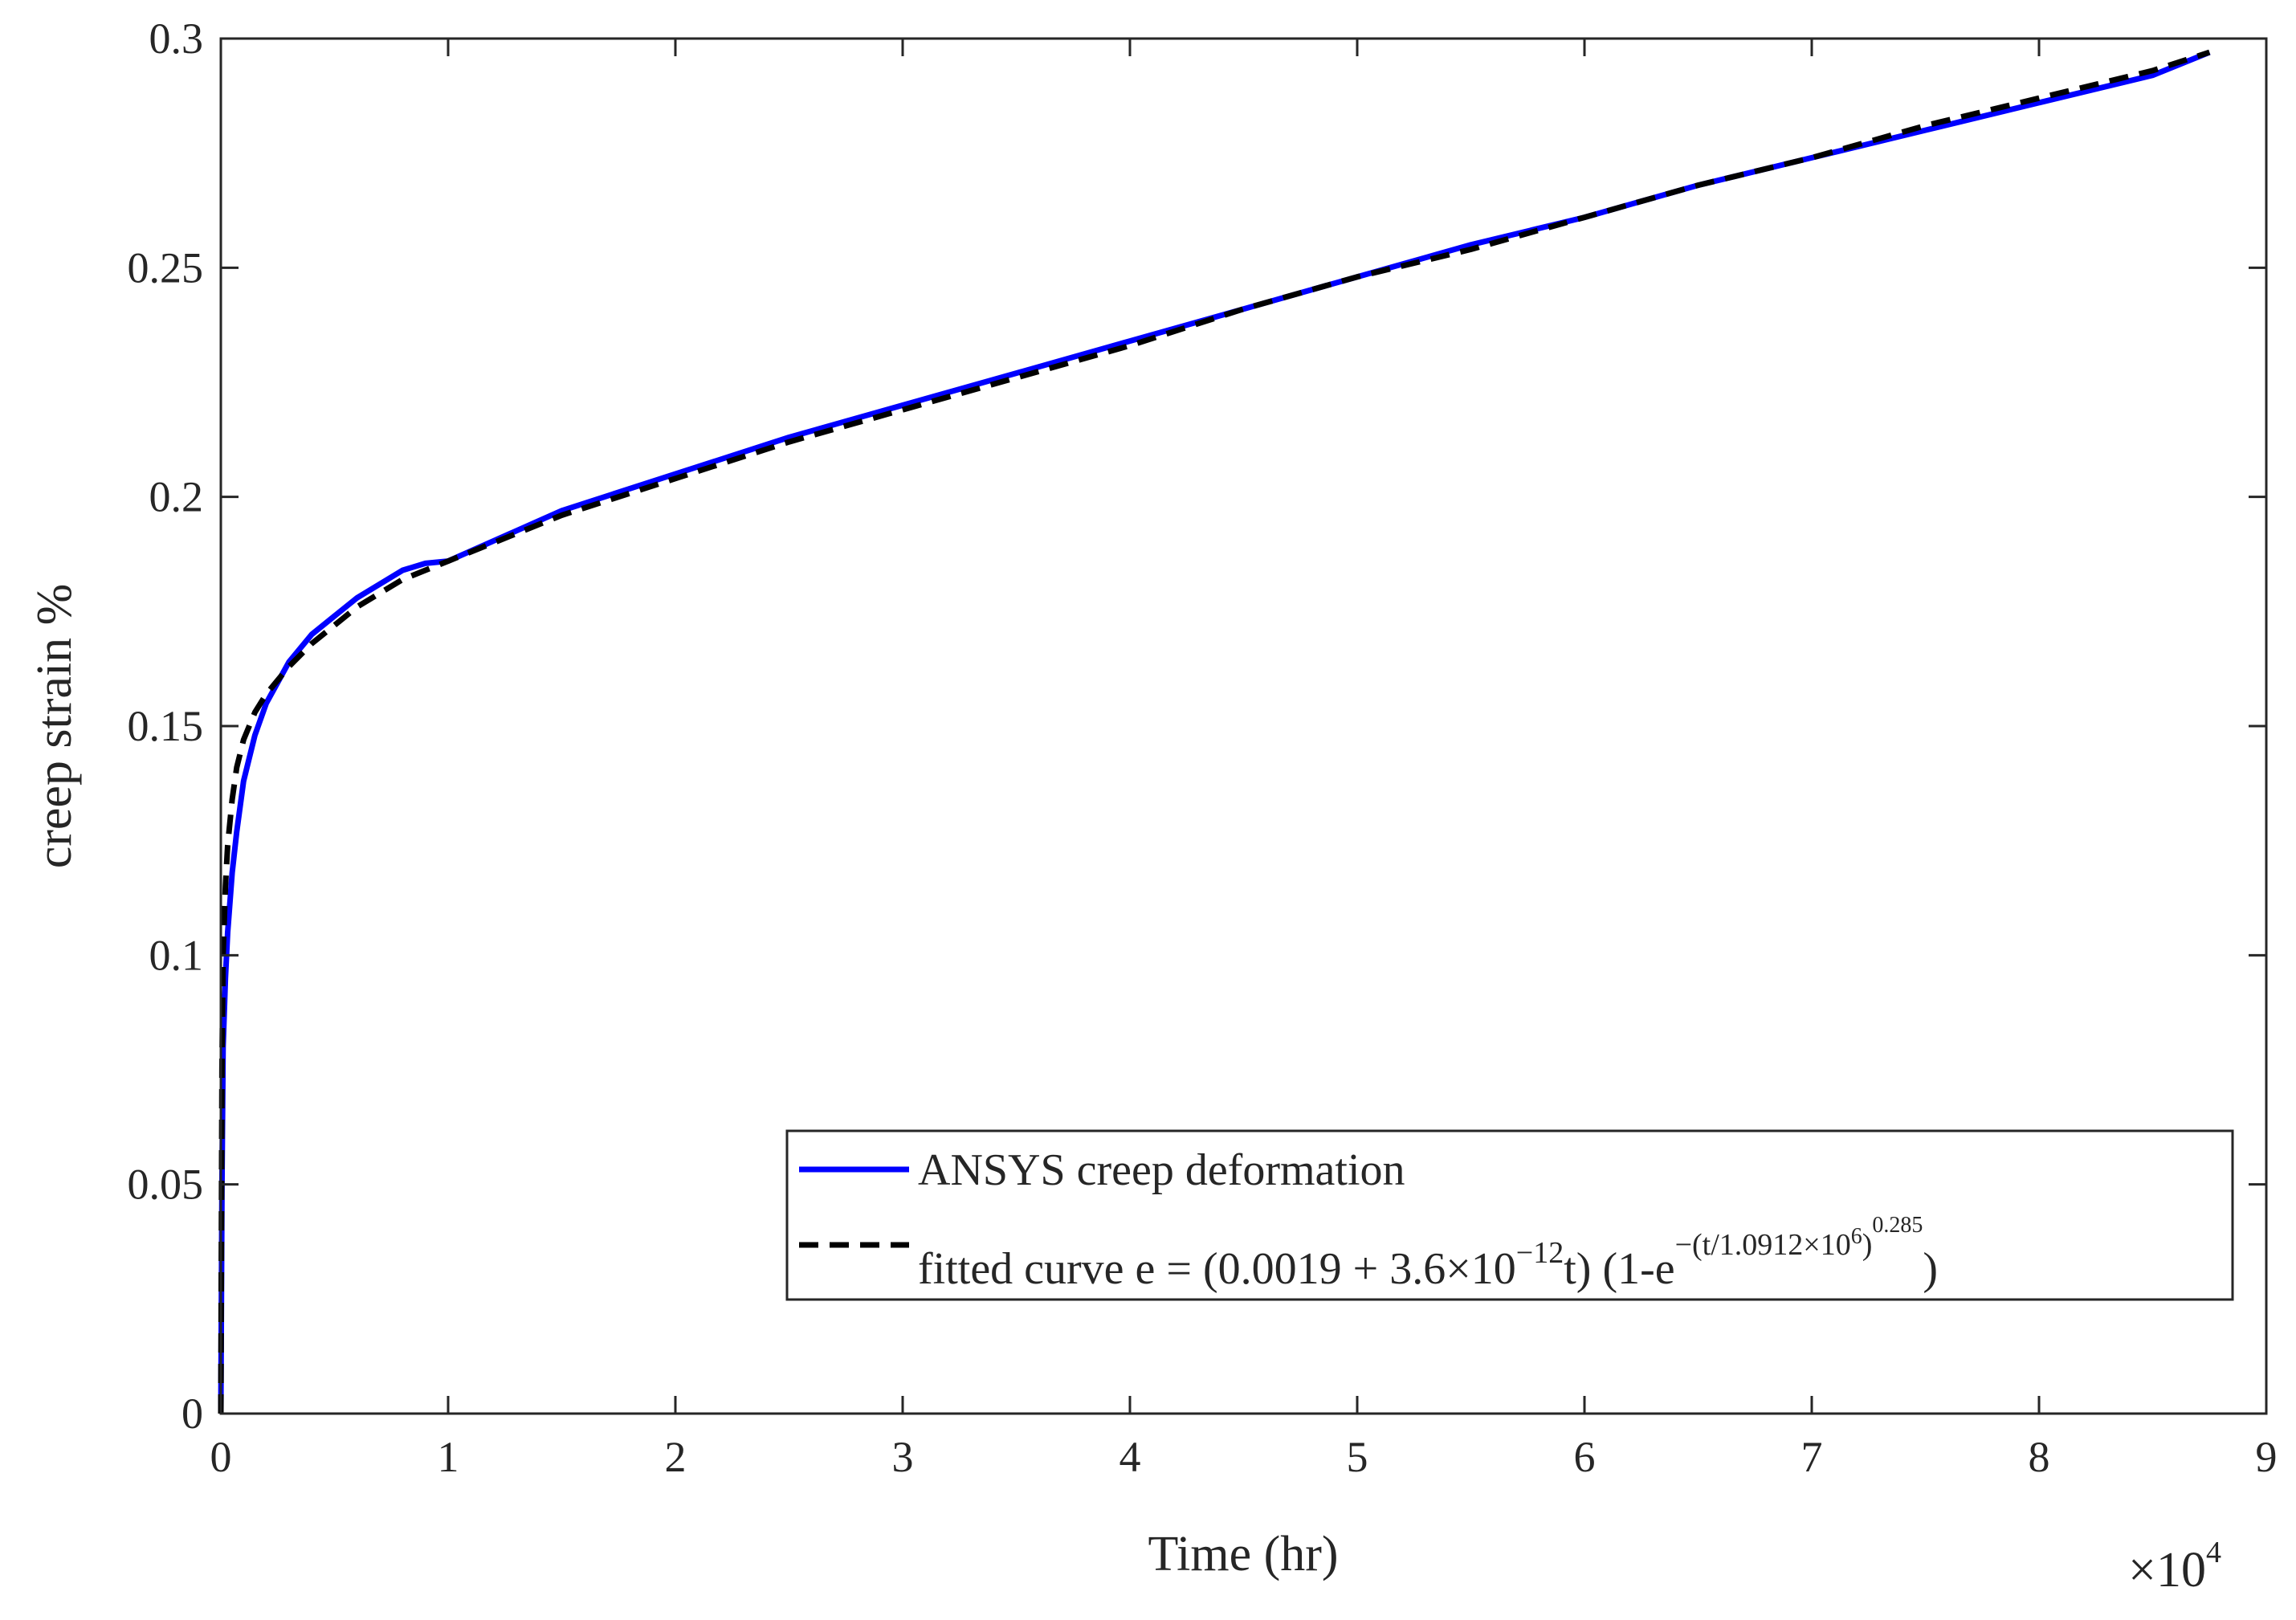 This screenshot has height=1620, width=2296. I want to click on x-tick-label: 0, so click(221, 1457).